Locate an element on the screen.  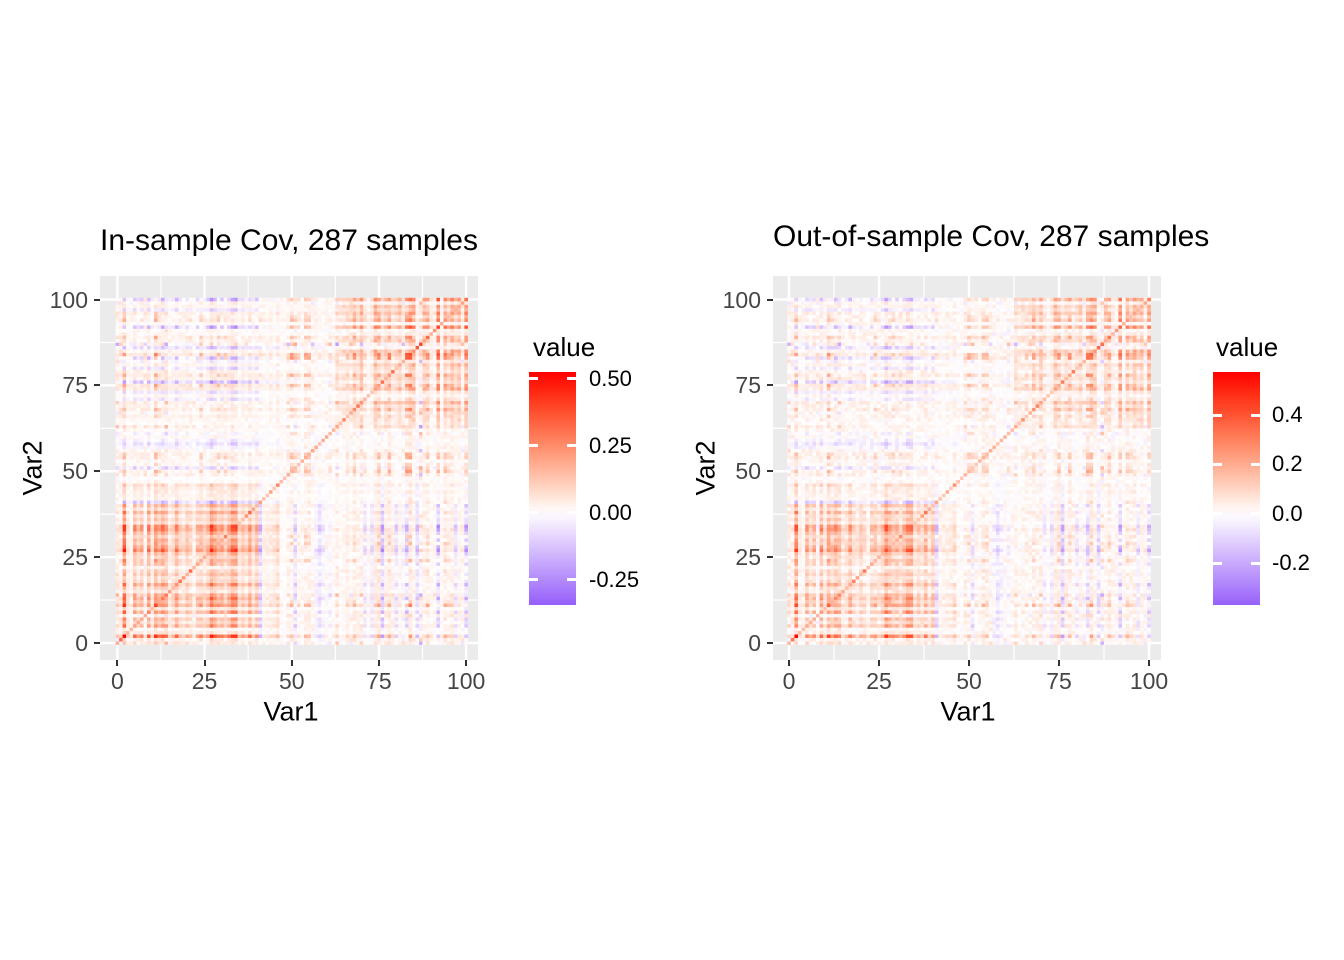
plot1-y-tick-label: 100 is located at coordinates (68, 299).